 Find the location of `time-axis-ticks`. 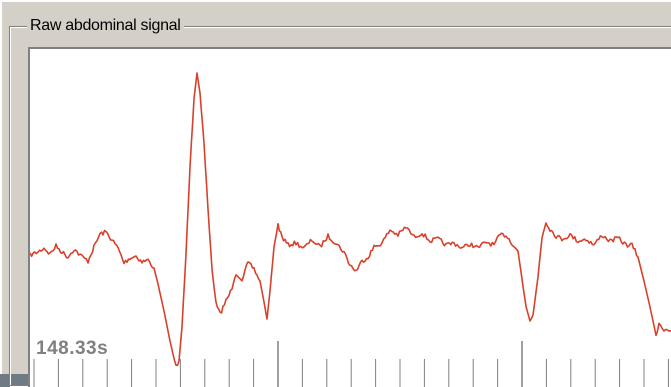

time-axis-ticks is located at coordinates (351, 364).